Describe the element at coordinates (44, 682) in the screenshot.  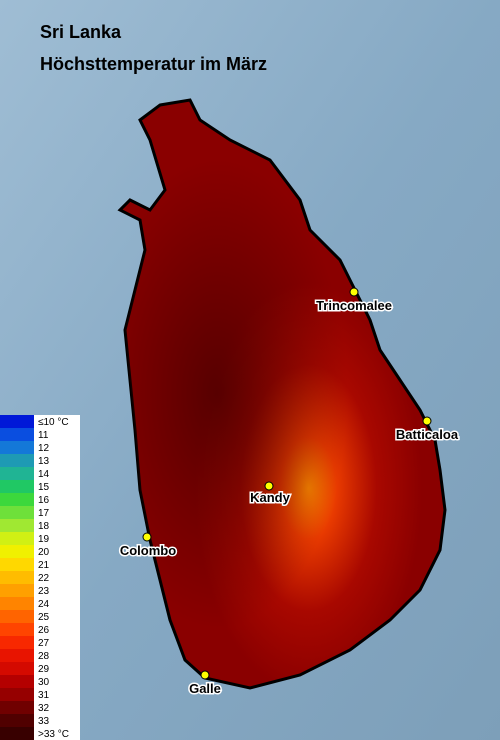
I see `legend-label: 30` at that location.